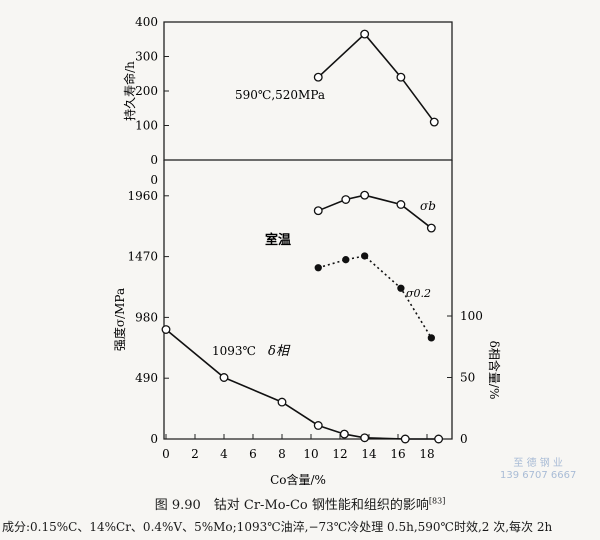 Image resolution: width=600 pixels, height=540 pixels. Describe the element at coordinates (437, 501) in the screenshot. I see `caption-ref: [83]` at that location.